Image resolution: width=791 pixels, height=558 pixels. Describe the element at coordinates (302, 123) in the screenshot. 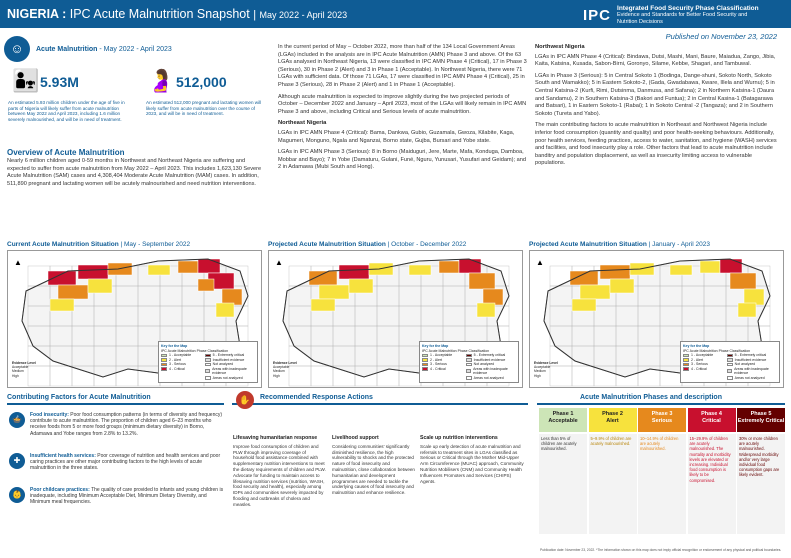

I see `northeast-heading: Northeast Nigeria` at that location.